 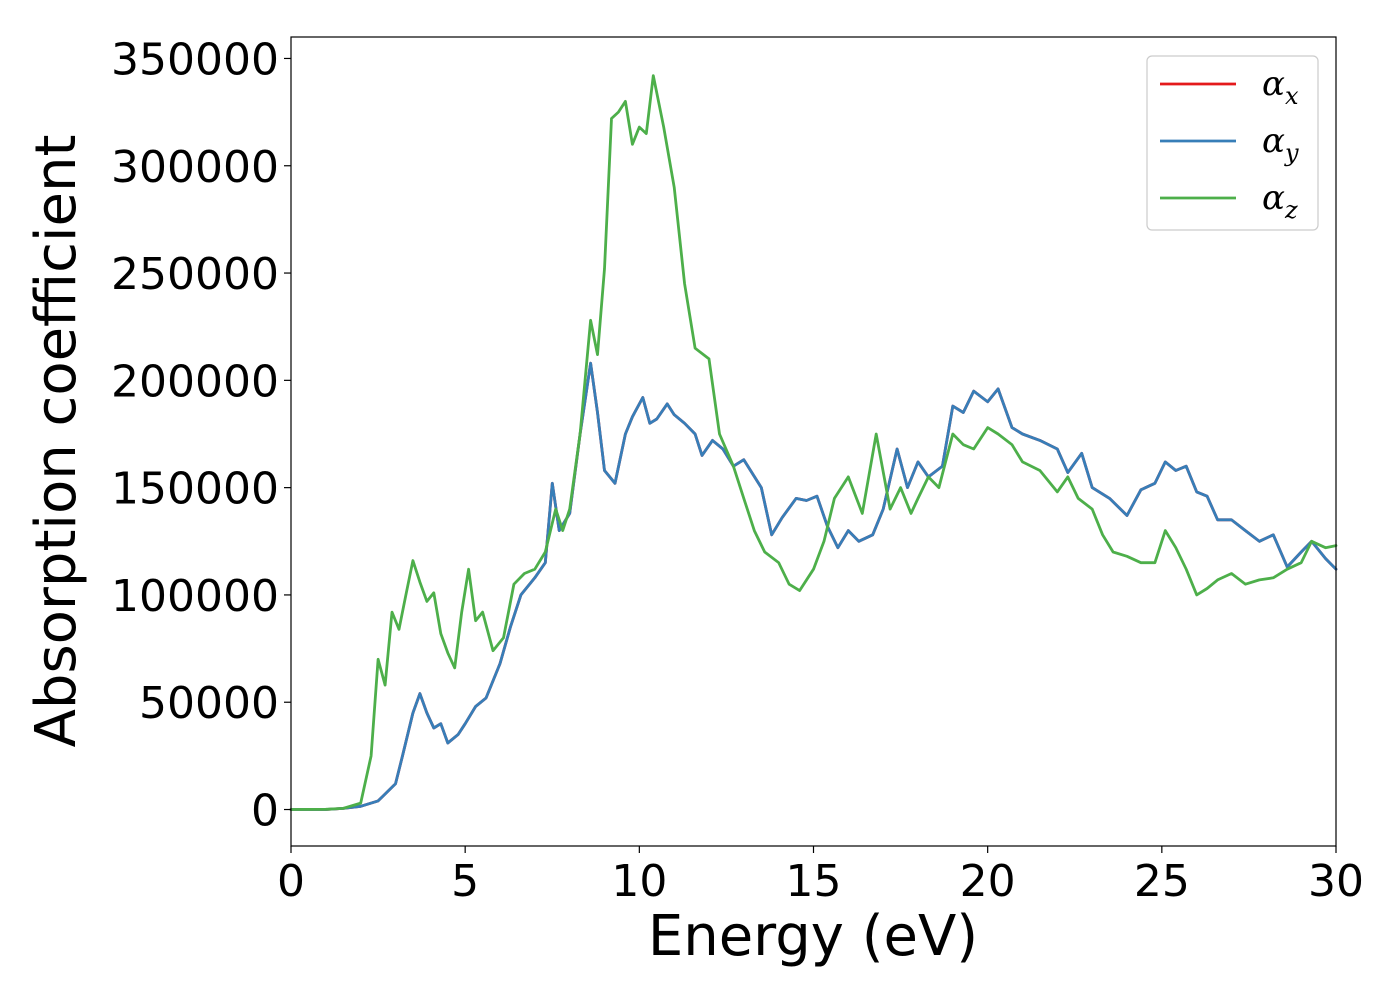 I want to click on legend: αx αy αz, so click(x=1232, y=143).